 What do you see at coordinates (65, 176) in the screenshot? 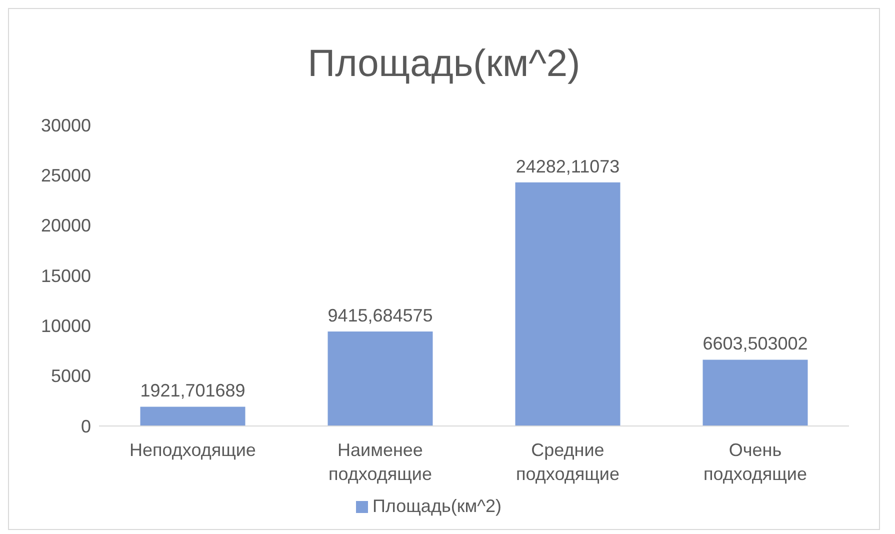
I see `y-tick-label: 25000` at bounding box center [65, 176].